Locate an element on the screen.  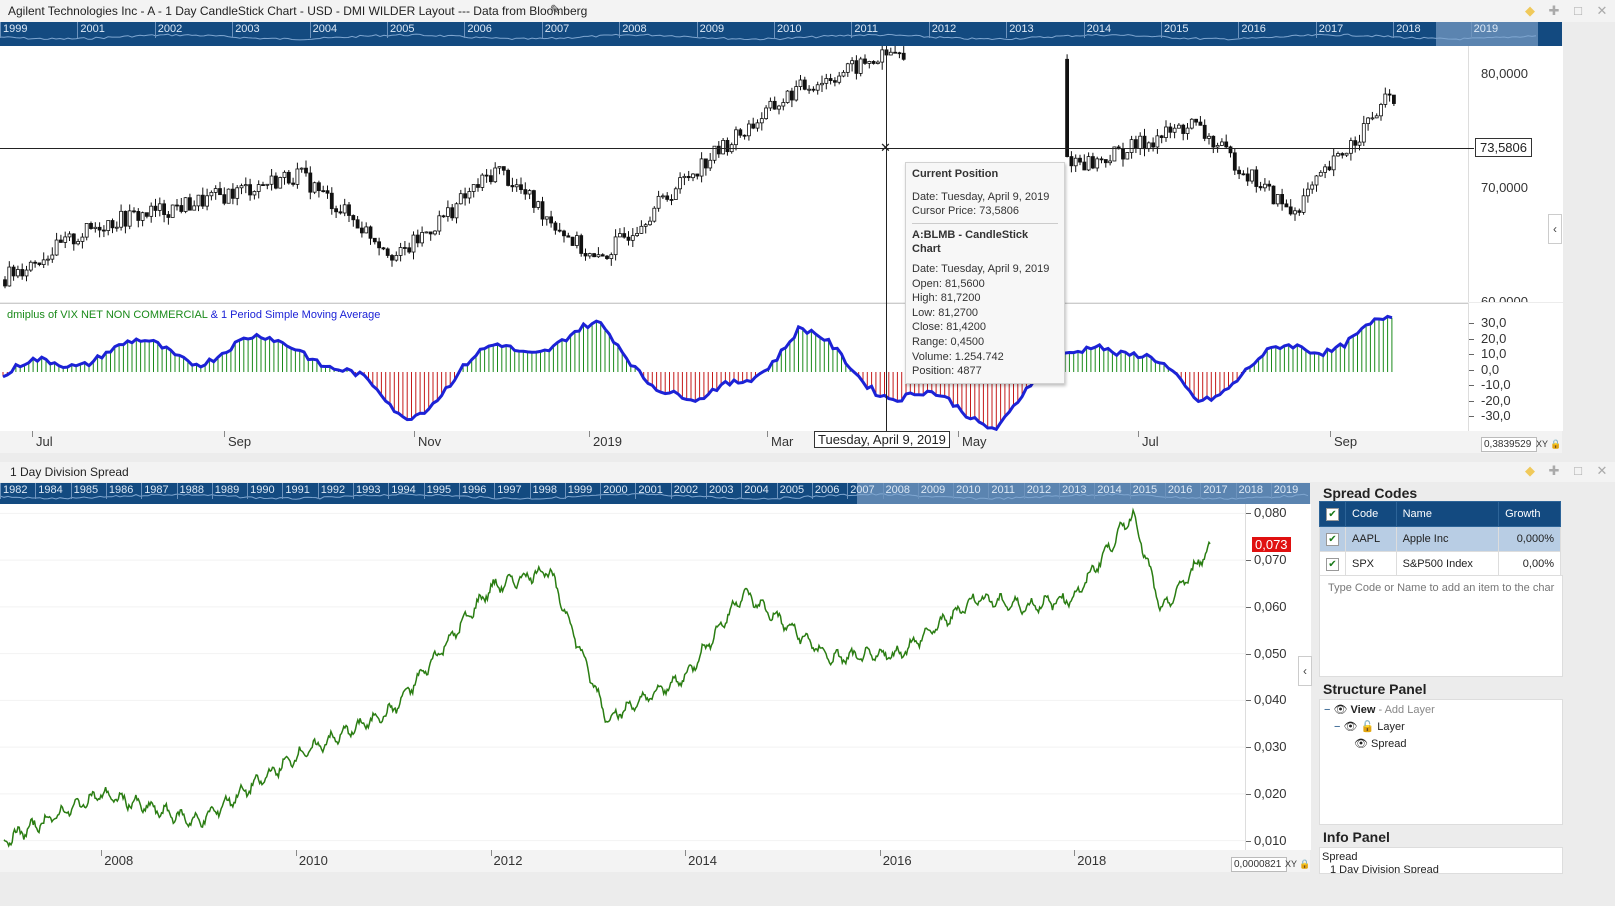
navigator-year-label: 2003 is located at coordinates (721, 490).